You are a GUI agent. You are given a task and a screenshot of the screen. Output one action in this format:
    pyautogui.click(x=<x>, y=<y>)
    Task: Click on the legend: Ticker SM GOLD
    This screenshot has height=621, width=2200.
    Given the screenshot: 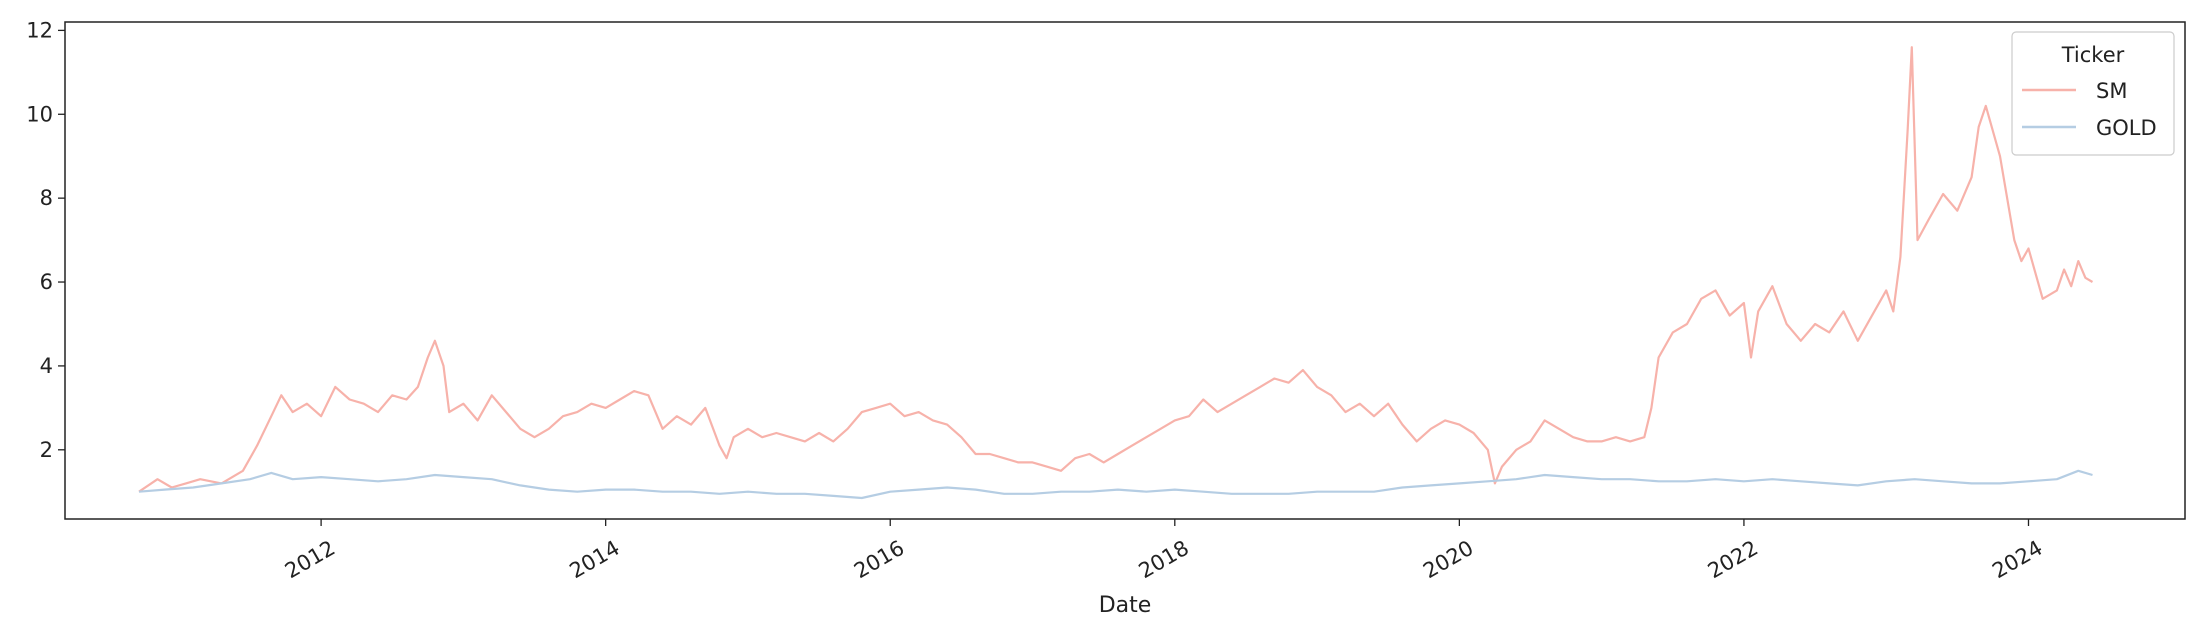 What is the action you would take?
    pyautogui.click(x=2093, y=93)
    